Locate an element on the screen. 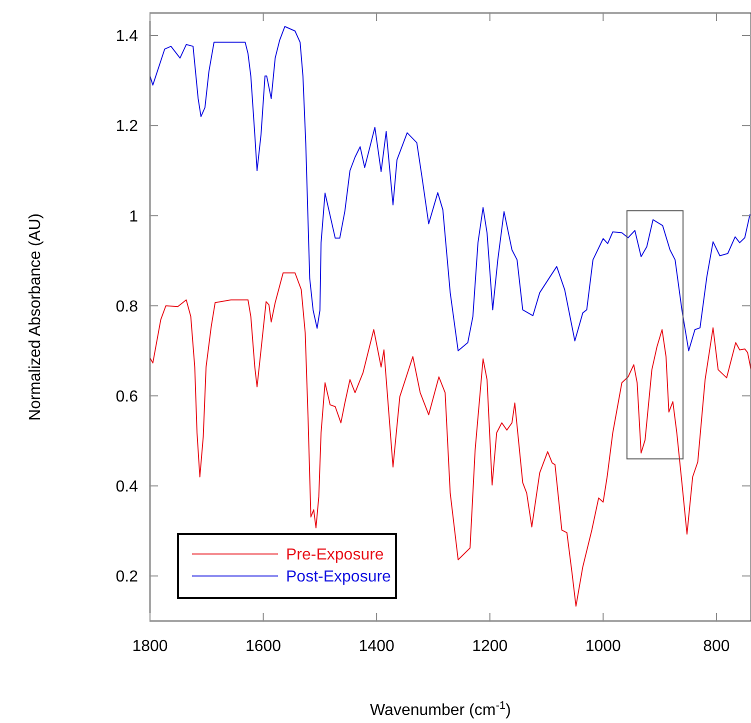  y-tick-label: 0.6 is located at coordinates (127, 397).